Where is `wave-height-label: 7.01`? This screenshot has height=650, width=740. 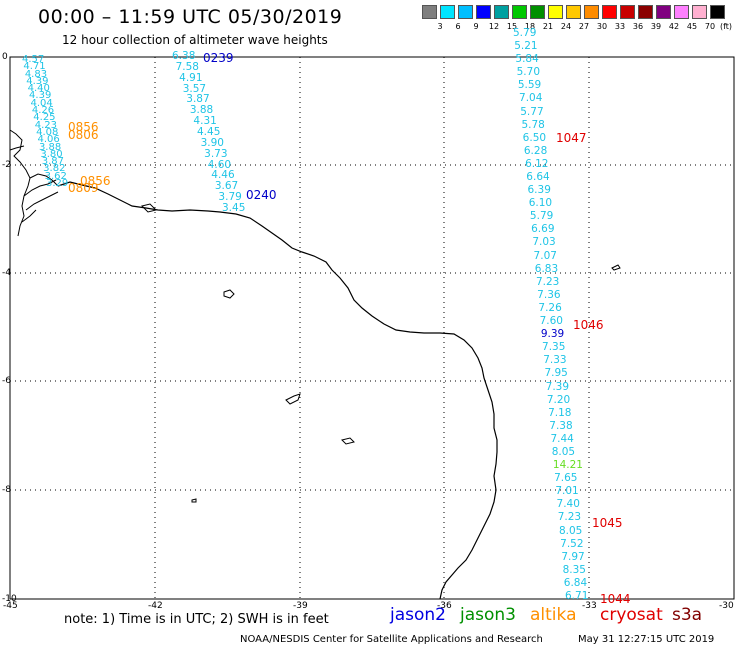
wave-height-label: 7.01 is located at coordinates (567, 491).